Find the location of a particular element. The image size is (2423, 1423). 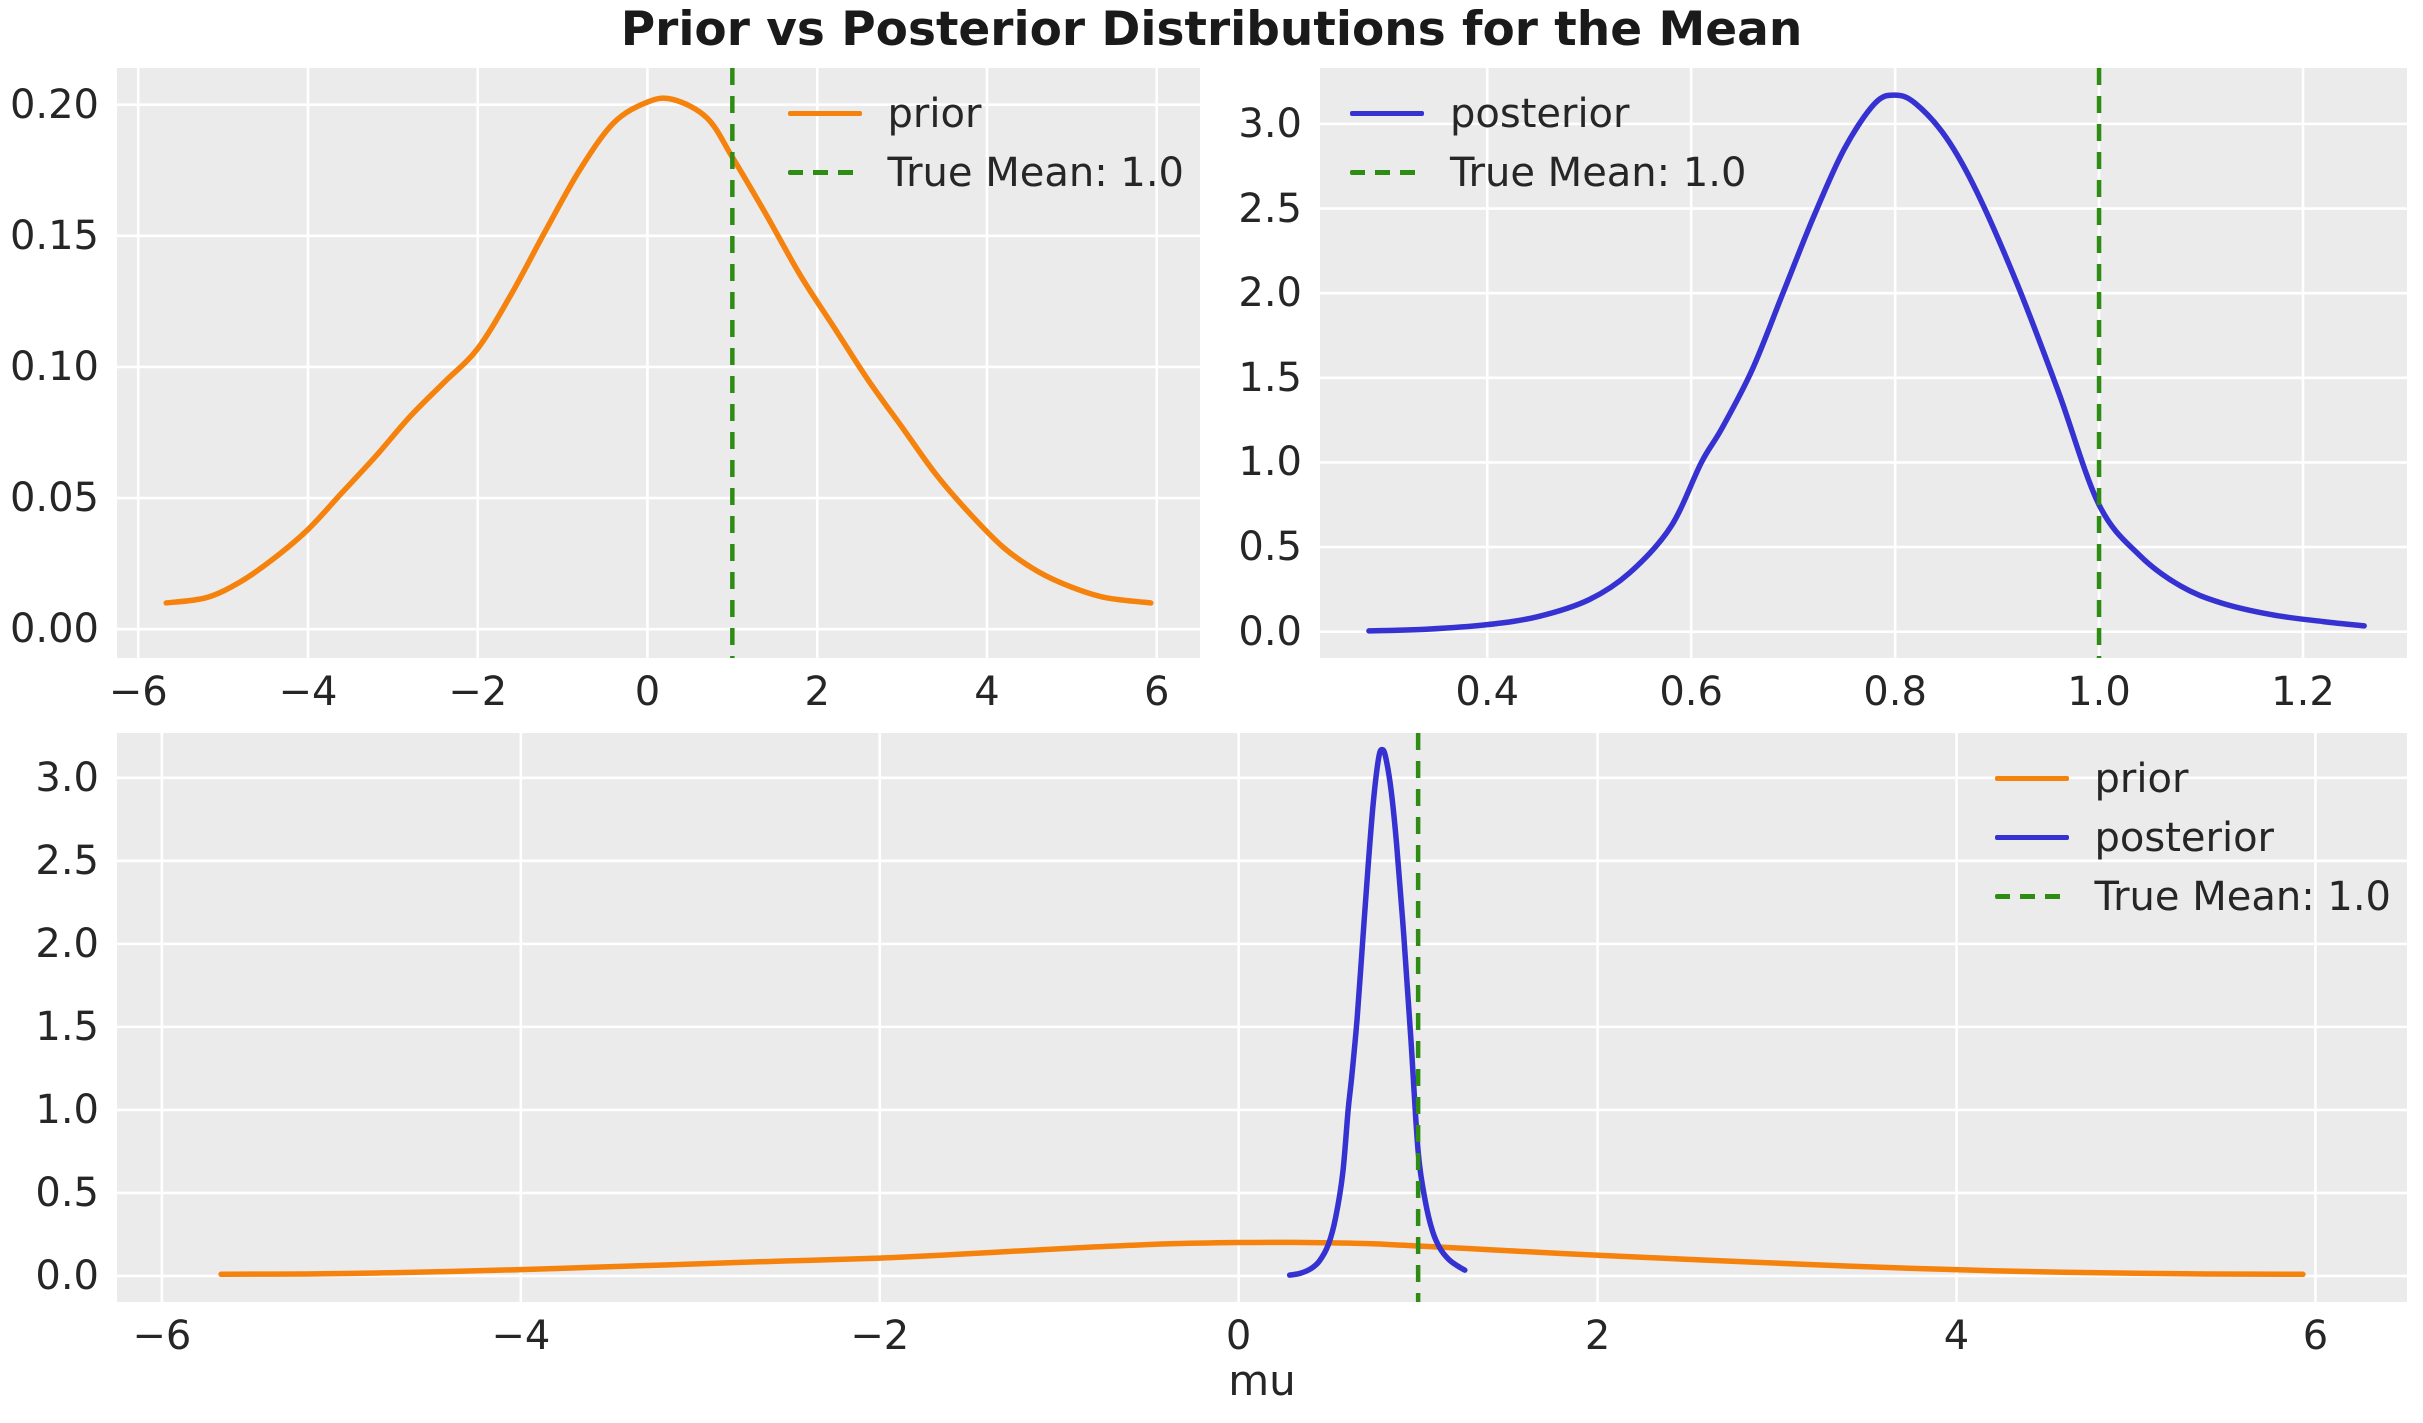

y-tick-label: 0.15 is located at coordinates (54, 235).